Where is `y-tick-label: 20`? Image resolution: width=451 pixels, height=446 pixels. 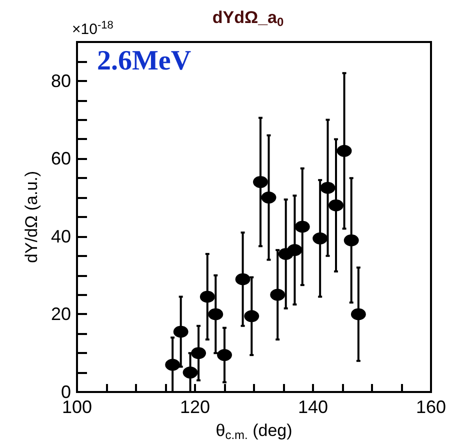
y-tick-label: 20 is located at coordinates (60, 314).